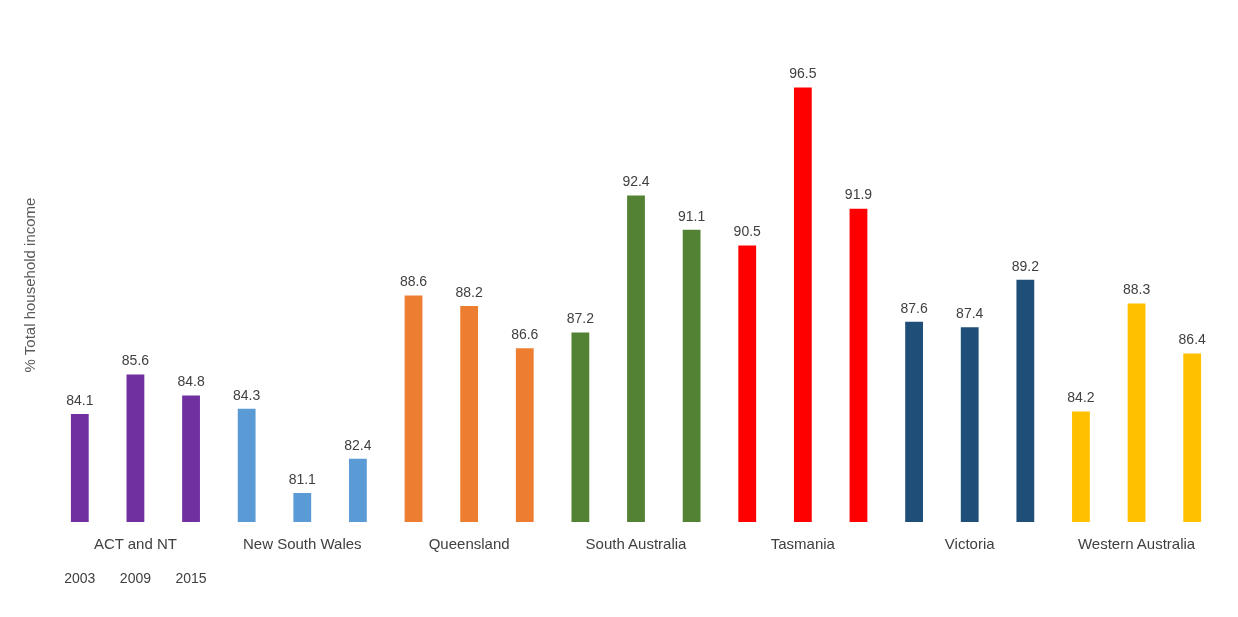 The height and width of the screenshot is (617, 1238). Describe the element at coordinates (803, 73) in the screenshot. I see `data-label: 96.5` at that location.